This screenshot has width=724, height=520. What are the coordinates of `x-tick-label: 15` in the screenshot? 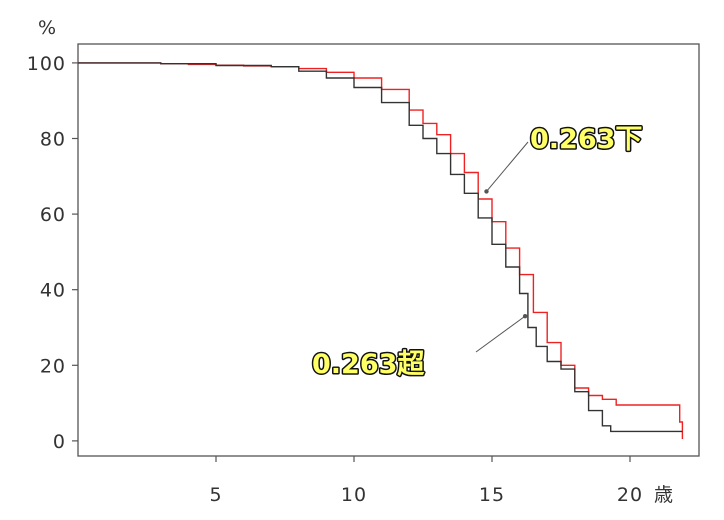 It's located at (492, 495).